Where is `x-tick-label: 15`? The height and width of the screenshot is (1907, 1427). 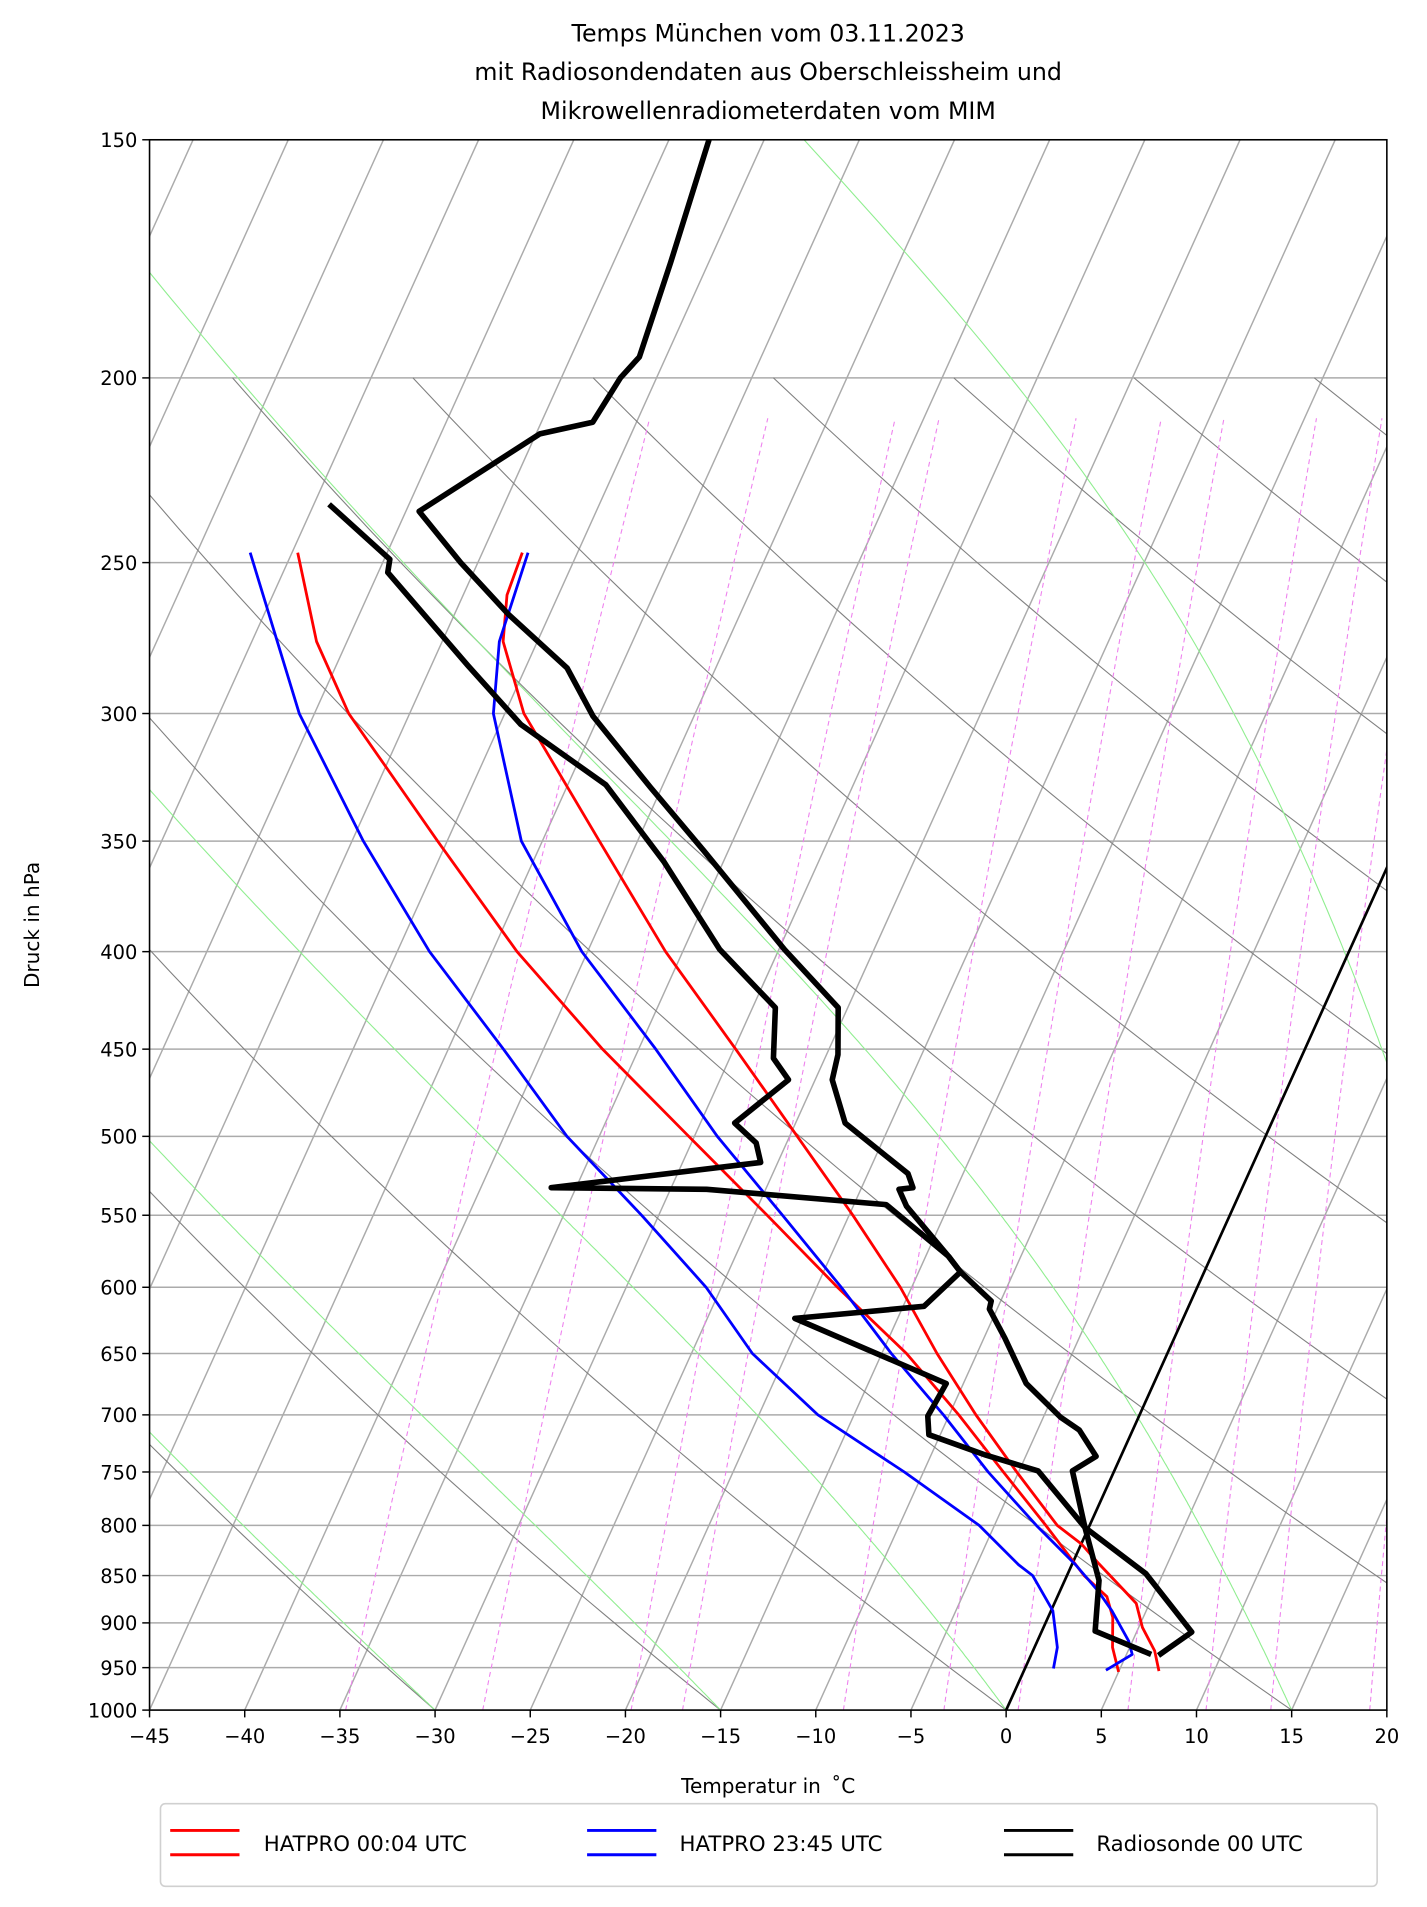 x-tick-label: 15 is located at coordinates (1291, 1736).